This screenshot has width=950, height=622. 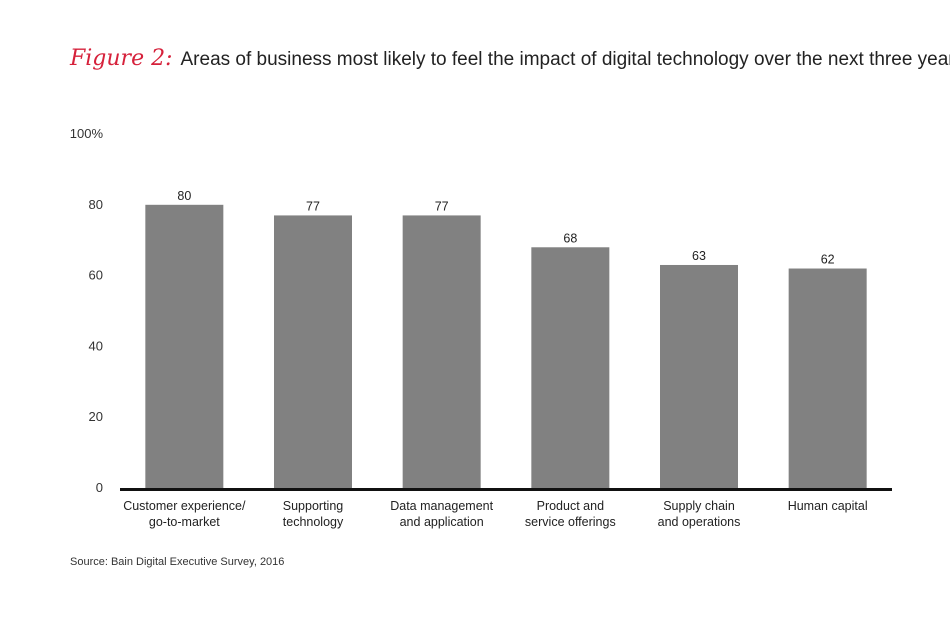 What do you see at coordinates (87, 133) in the screenshot?
I see `y-tick-label: 100%` at bounding box center [87, 133].